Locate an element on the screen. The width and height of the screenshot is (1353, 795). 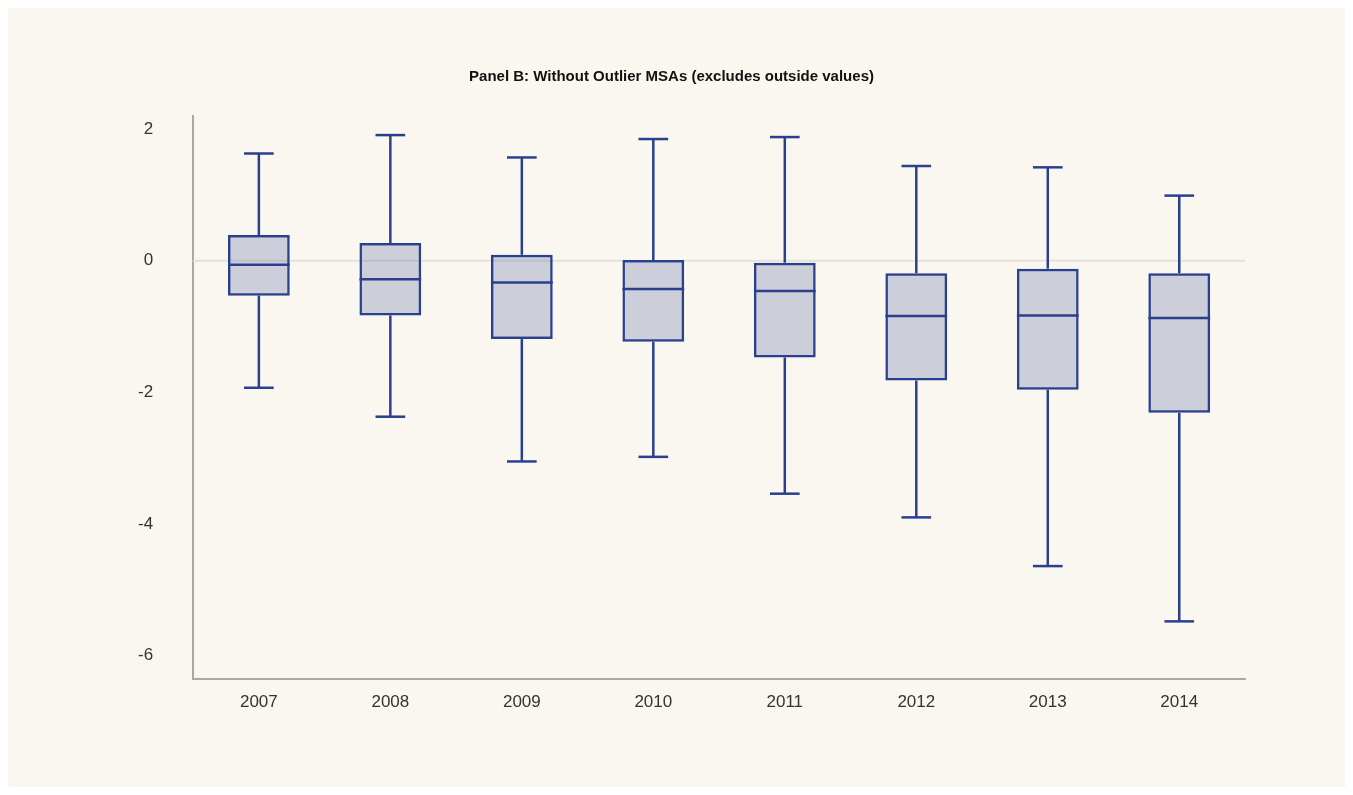
x-tick-label: 2011 is located at coordinates (785, 702).